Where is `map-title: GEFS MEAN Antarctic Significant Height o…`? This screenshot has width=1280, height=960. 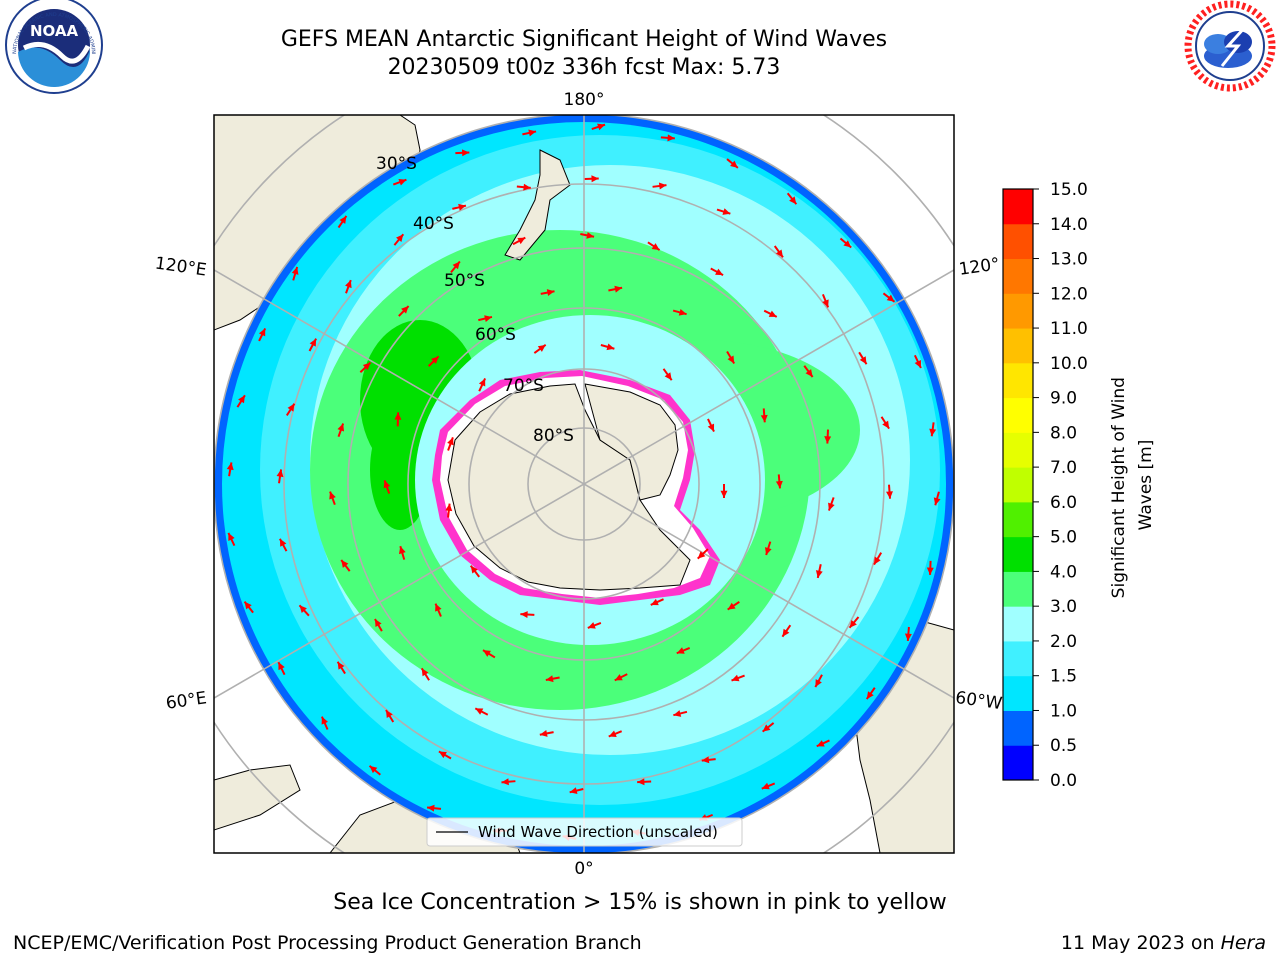 map-title: GEFS MEAN Antarctic Significant Height o… is located at coordinates (584, 39).